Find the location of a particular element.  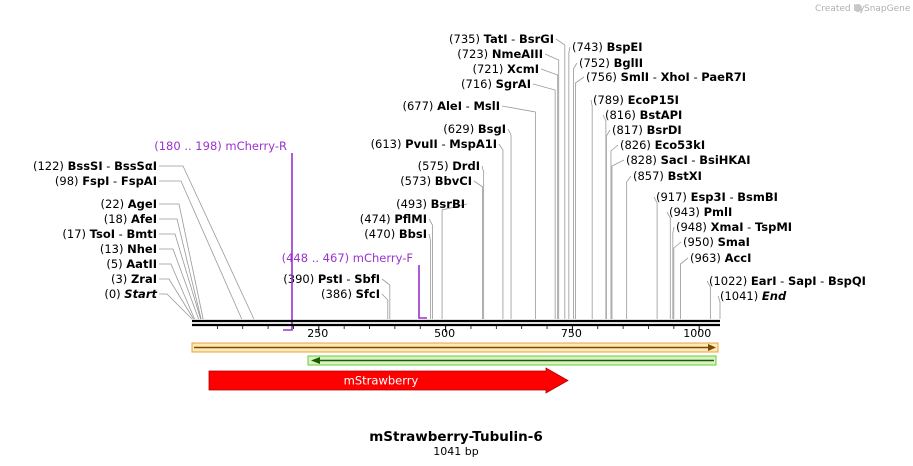

site-label: (13) NheI is located at coordinates (128, 249).